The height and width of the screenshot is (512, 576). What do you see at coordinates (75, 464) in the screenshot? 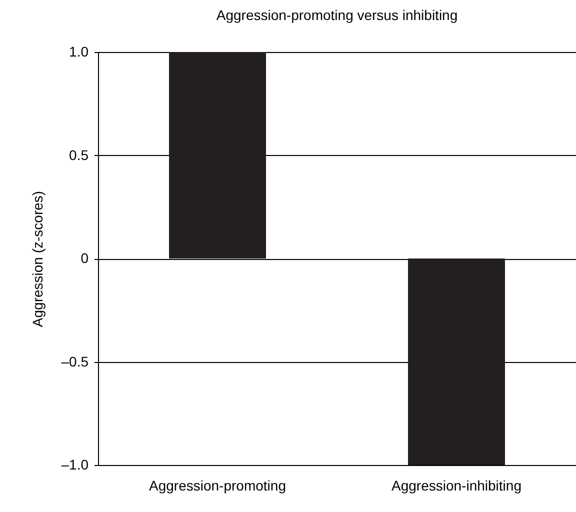
I see `y-tick-label: –1.0` at bounding box center [75, 464].